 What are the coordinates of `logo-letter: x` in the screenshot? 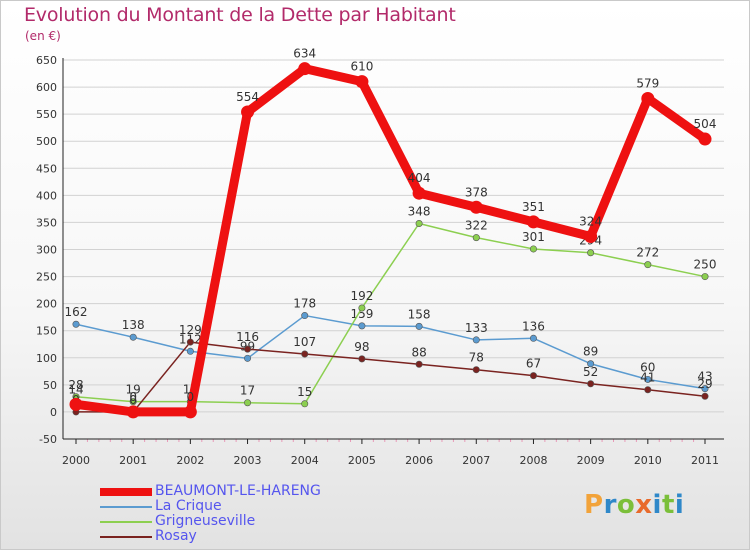 It's located at (644, 505).